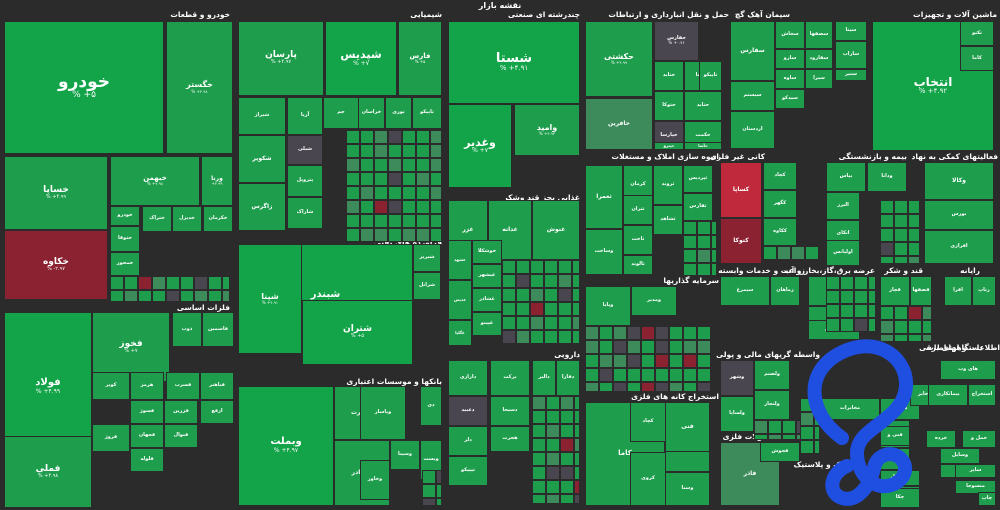  Describe the element at coordinates (741, 190) in the screenshot. I see `stock-tile: کساپا` at that location.